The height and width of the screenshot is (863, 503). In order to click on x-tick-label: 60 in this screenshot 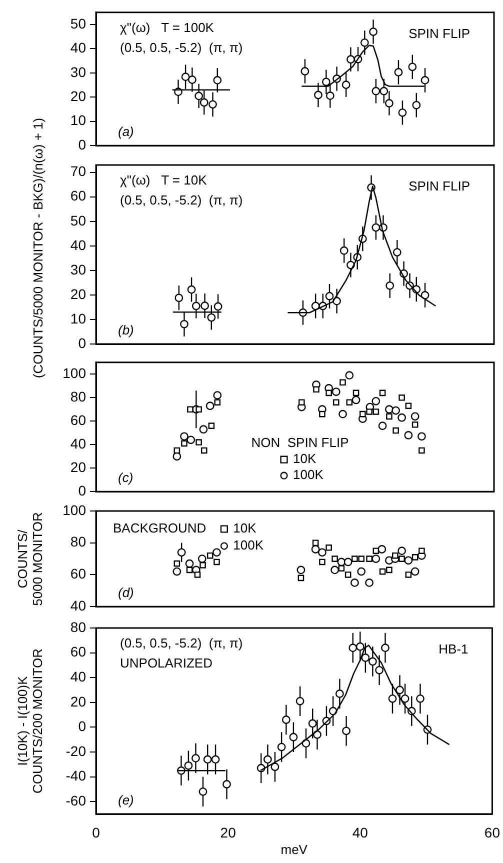, I will do `click(492, 832)`.